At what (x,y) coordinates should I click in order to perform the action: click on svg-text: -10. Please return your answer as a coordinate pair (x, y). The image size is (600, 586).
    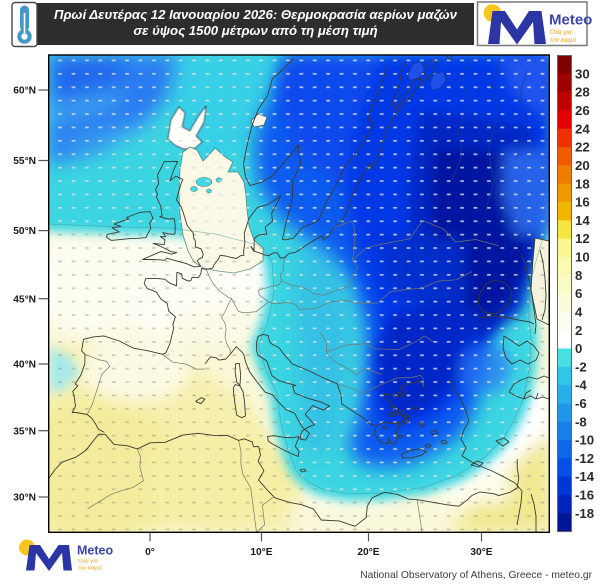
    Looking at the image, I should click on (584, 440).